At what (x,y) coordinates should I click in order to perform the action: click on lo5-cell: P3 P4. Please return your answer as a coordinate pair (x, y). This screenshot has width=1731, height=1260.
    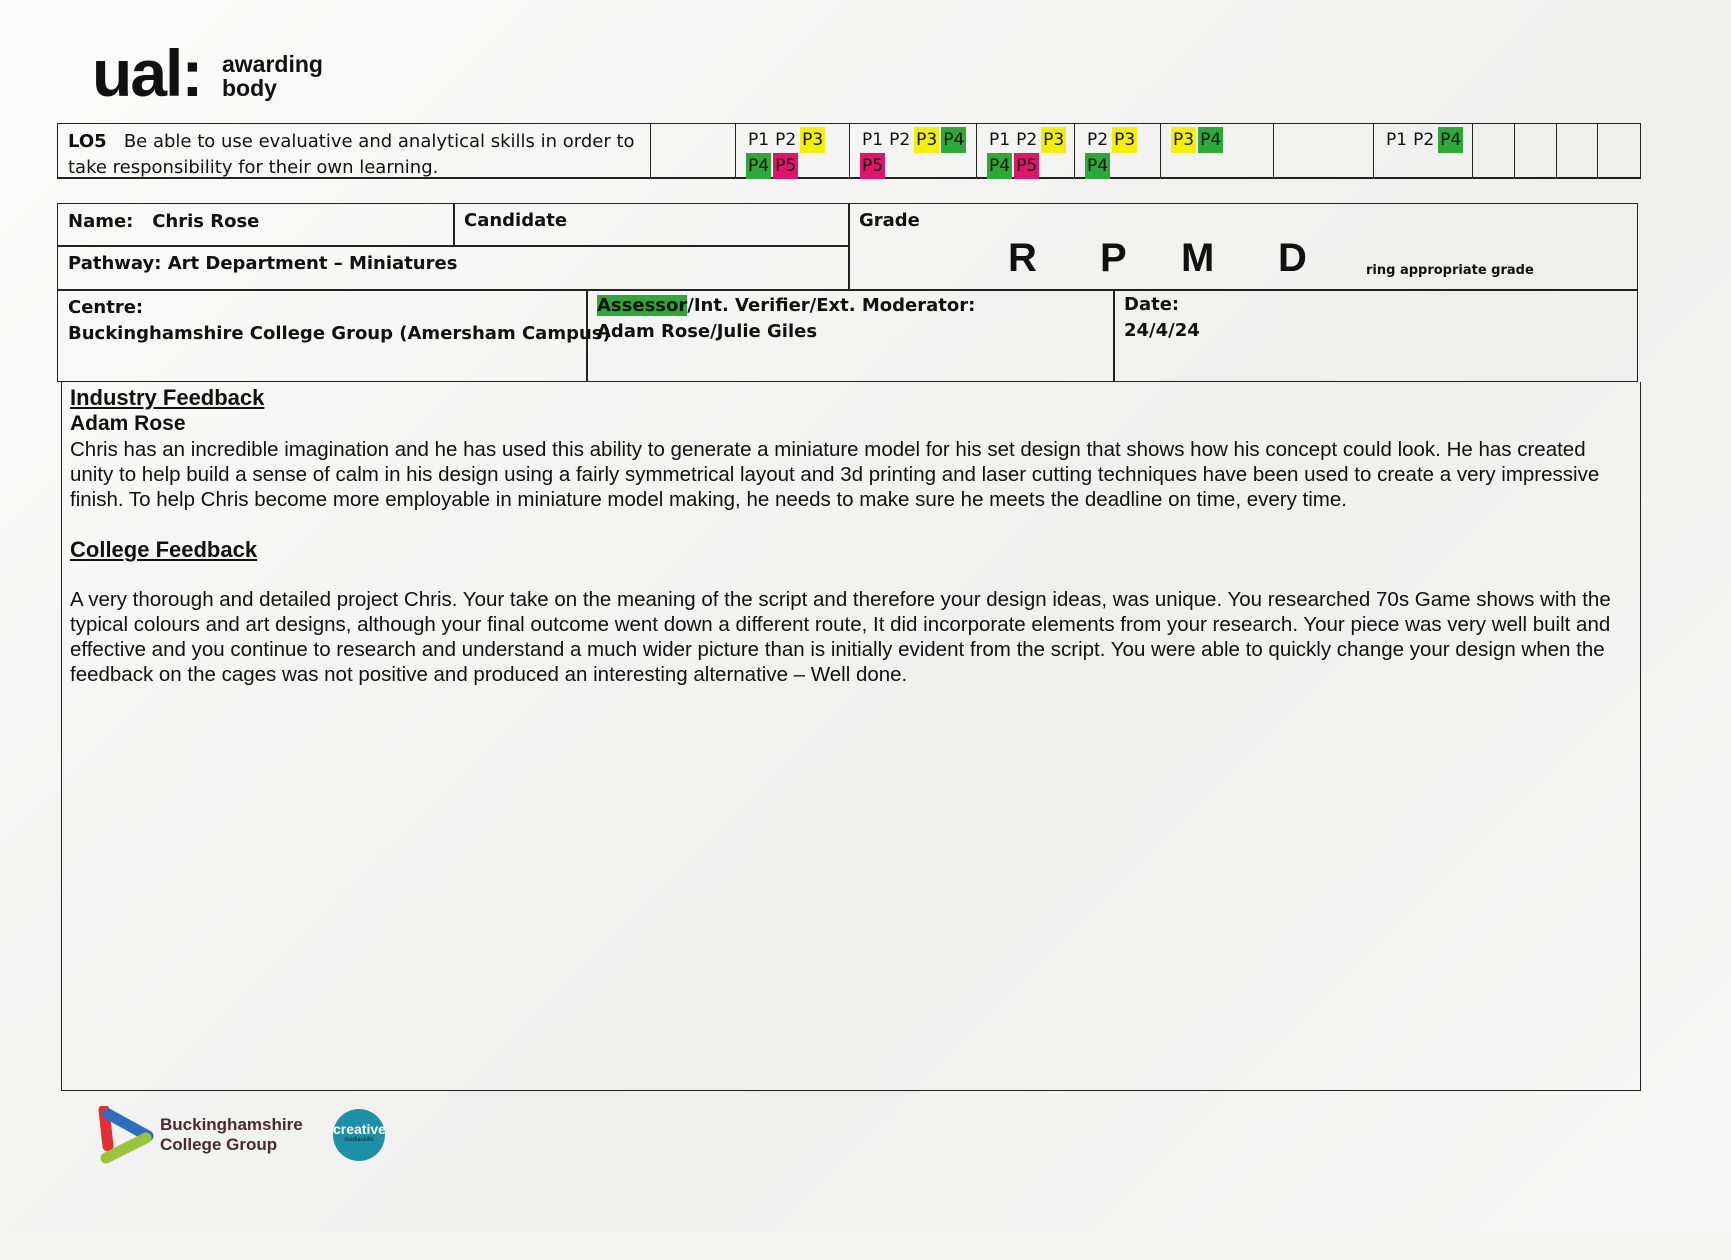
    Looking at the image, I should click on (1216, 150).